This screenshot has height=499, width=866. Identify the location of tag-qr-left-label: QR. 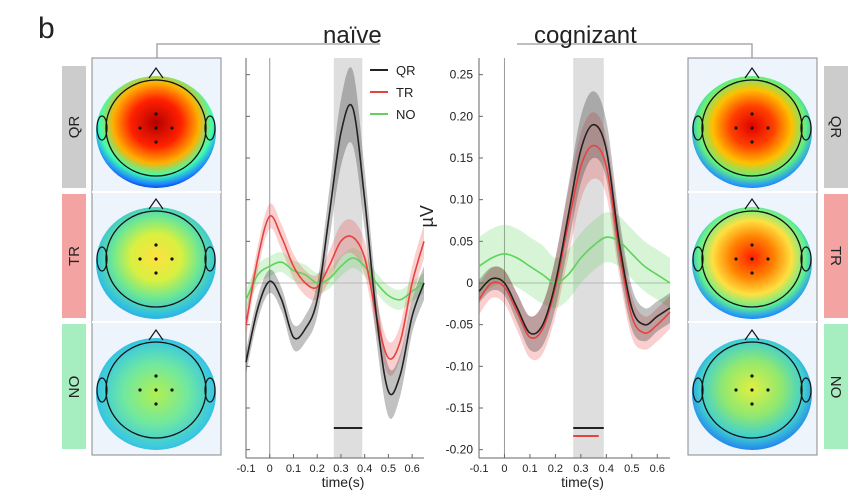
(74, 127).